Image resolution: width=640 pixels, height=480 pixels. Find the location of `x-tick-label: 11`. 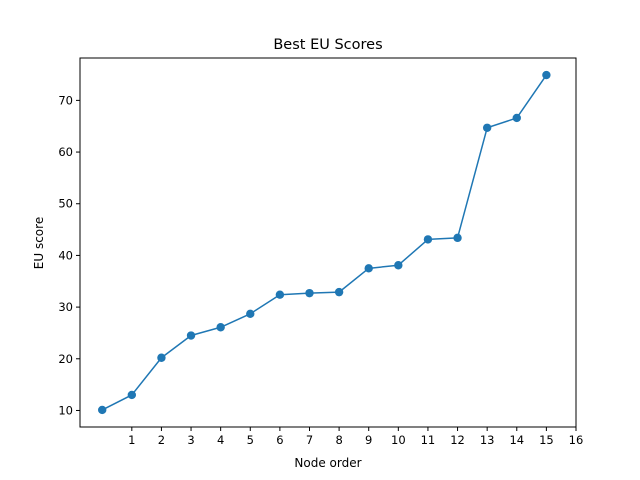

x-tick-label: 11 is located at coordinates (428, 440).